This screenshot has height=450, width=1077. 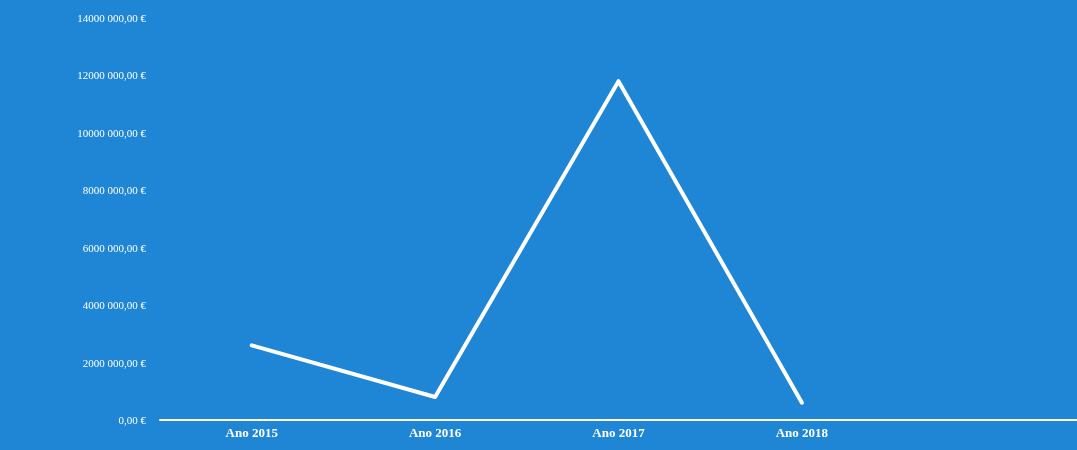 What do you see at coordinates (802, 432) in the screenshot?
I see `x-tick-label: Ano 2018` at bounding box center [802, 432].